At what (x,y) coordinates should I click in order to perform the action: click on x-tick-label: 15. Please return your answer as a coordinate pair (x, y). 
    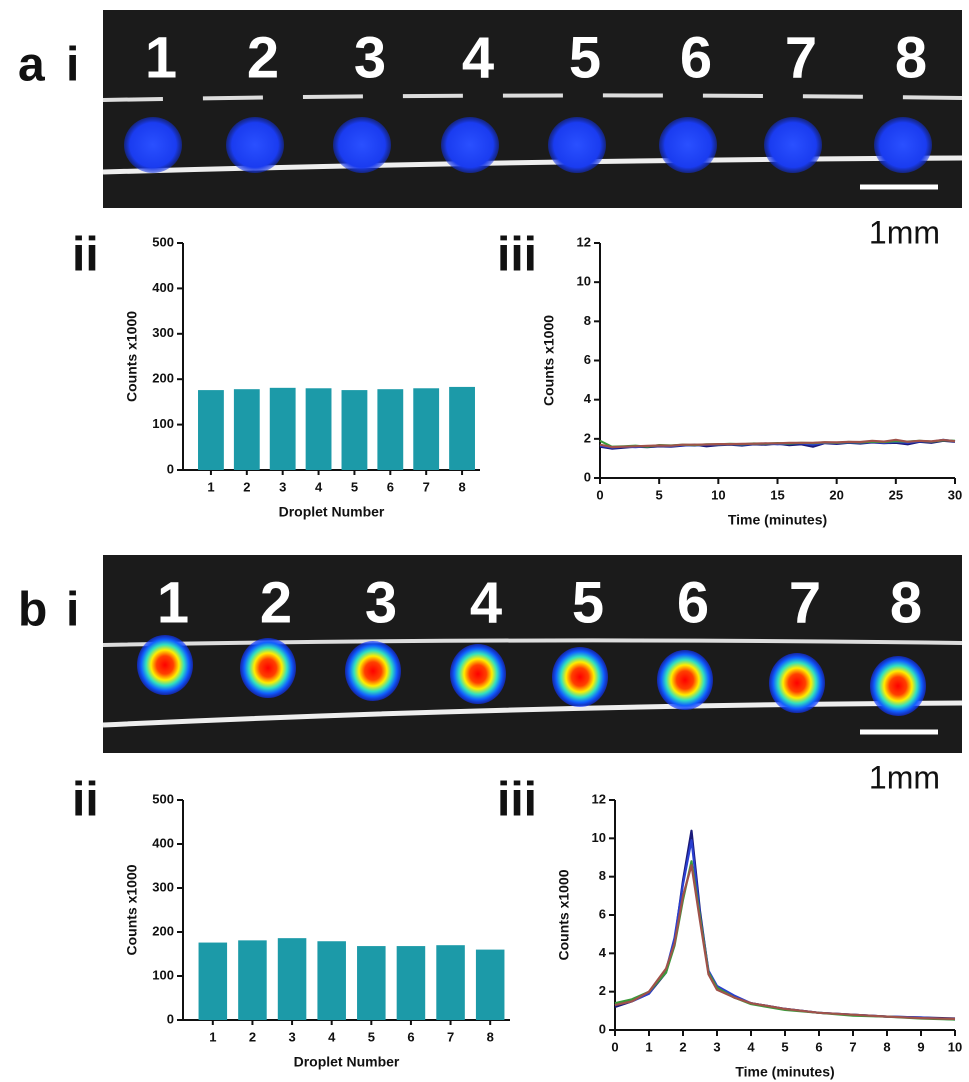
    Looking at the image, I should click on (777, 494).